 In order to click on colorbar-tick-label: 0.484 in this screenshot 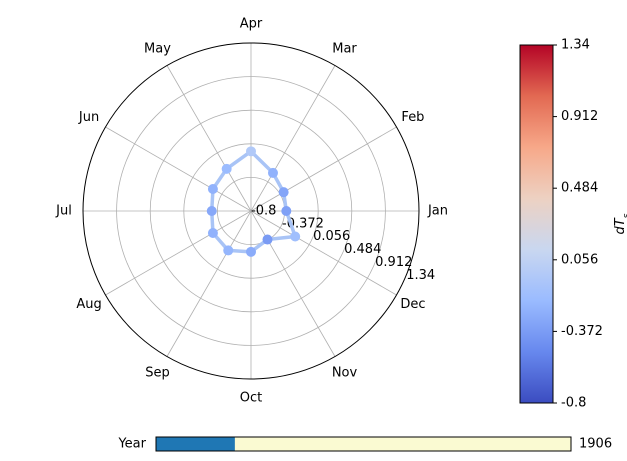, I will do `click(579, 188)`.